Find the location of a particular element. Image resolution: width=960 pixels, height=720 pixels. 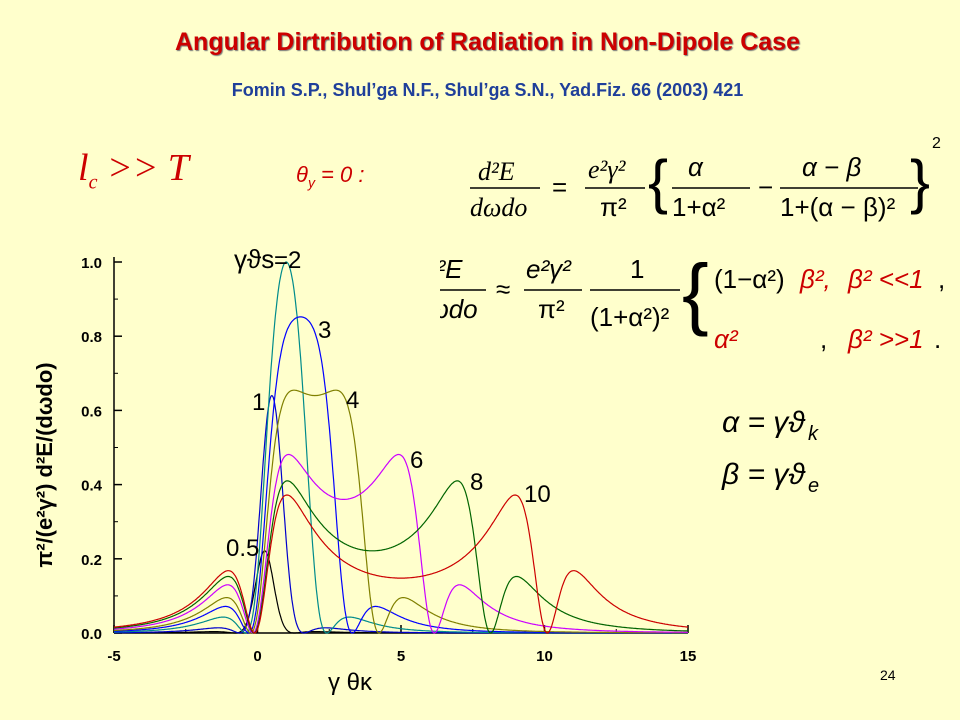

svg-text: β² <<1 is located at coordinates (885, 279).